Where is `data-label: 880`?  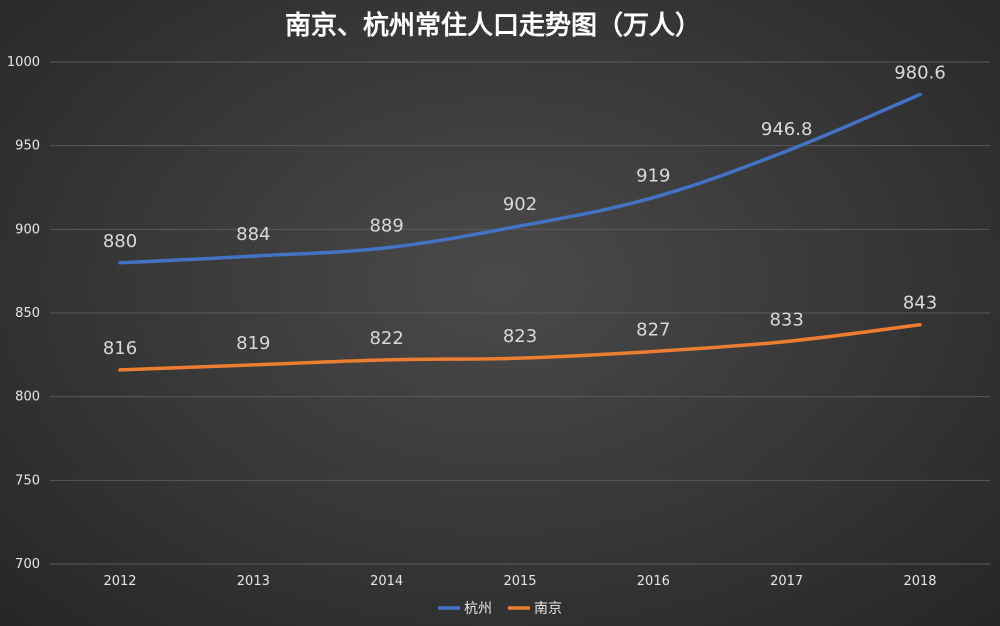 data-label: 880 is located at coordinates (120, 241).